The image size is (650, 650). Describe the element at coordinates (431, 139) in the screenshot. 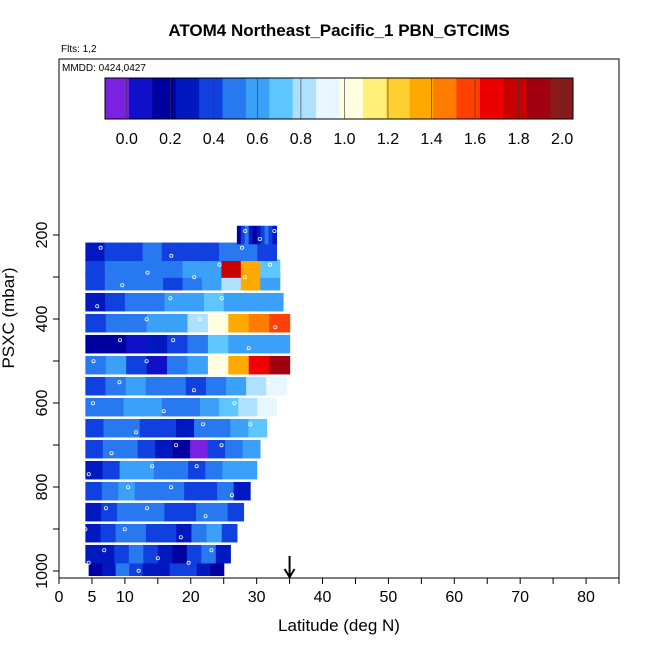

I see `colorbar-tick-label: 1.4` at that location.